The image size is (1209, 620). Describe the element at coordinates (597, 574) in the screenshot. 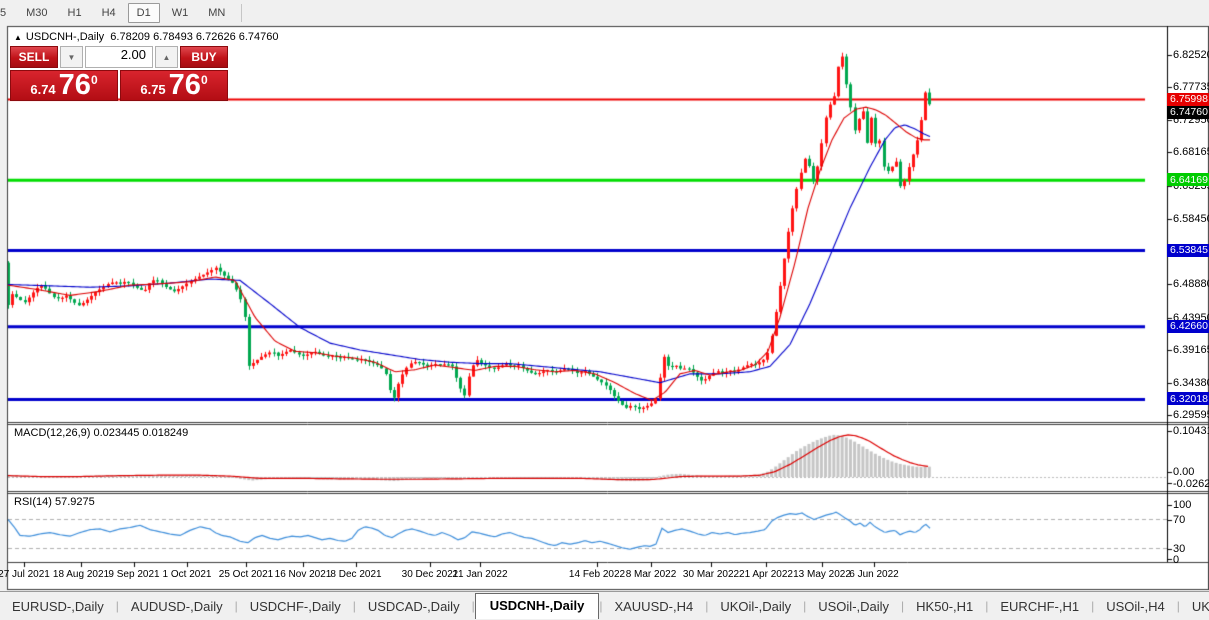

I see `date-tick-label: 14 Feb 2022` at that location.